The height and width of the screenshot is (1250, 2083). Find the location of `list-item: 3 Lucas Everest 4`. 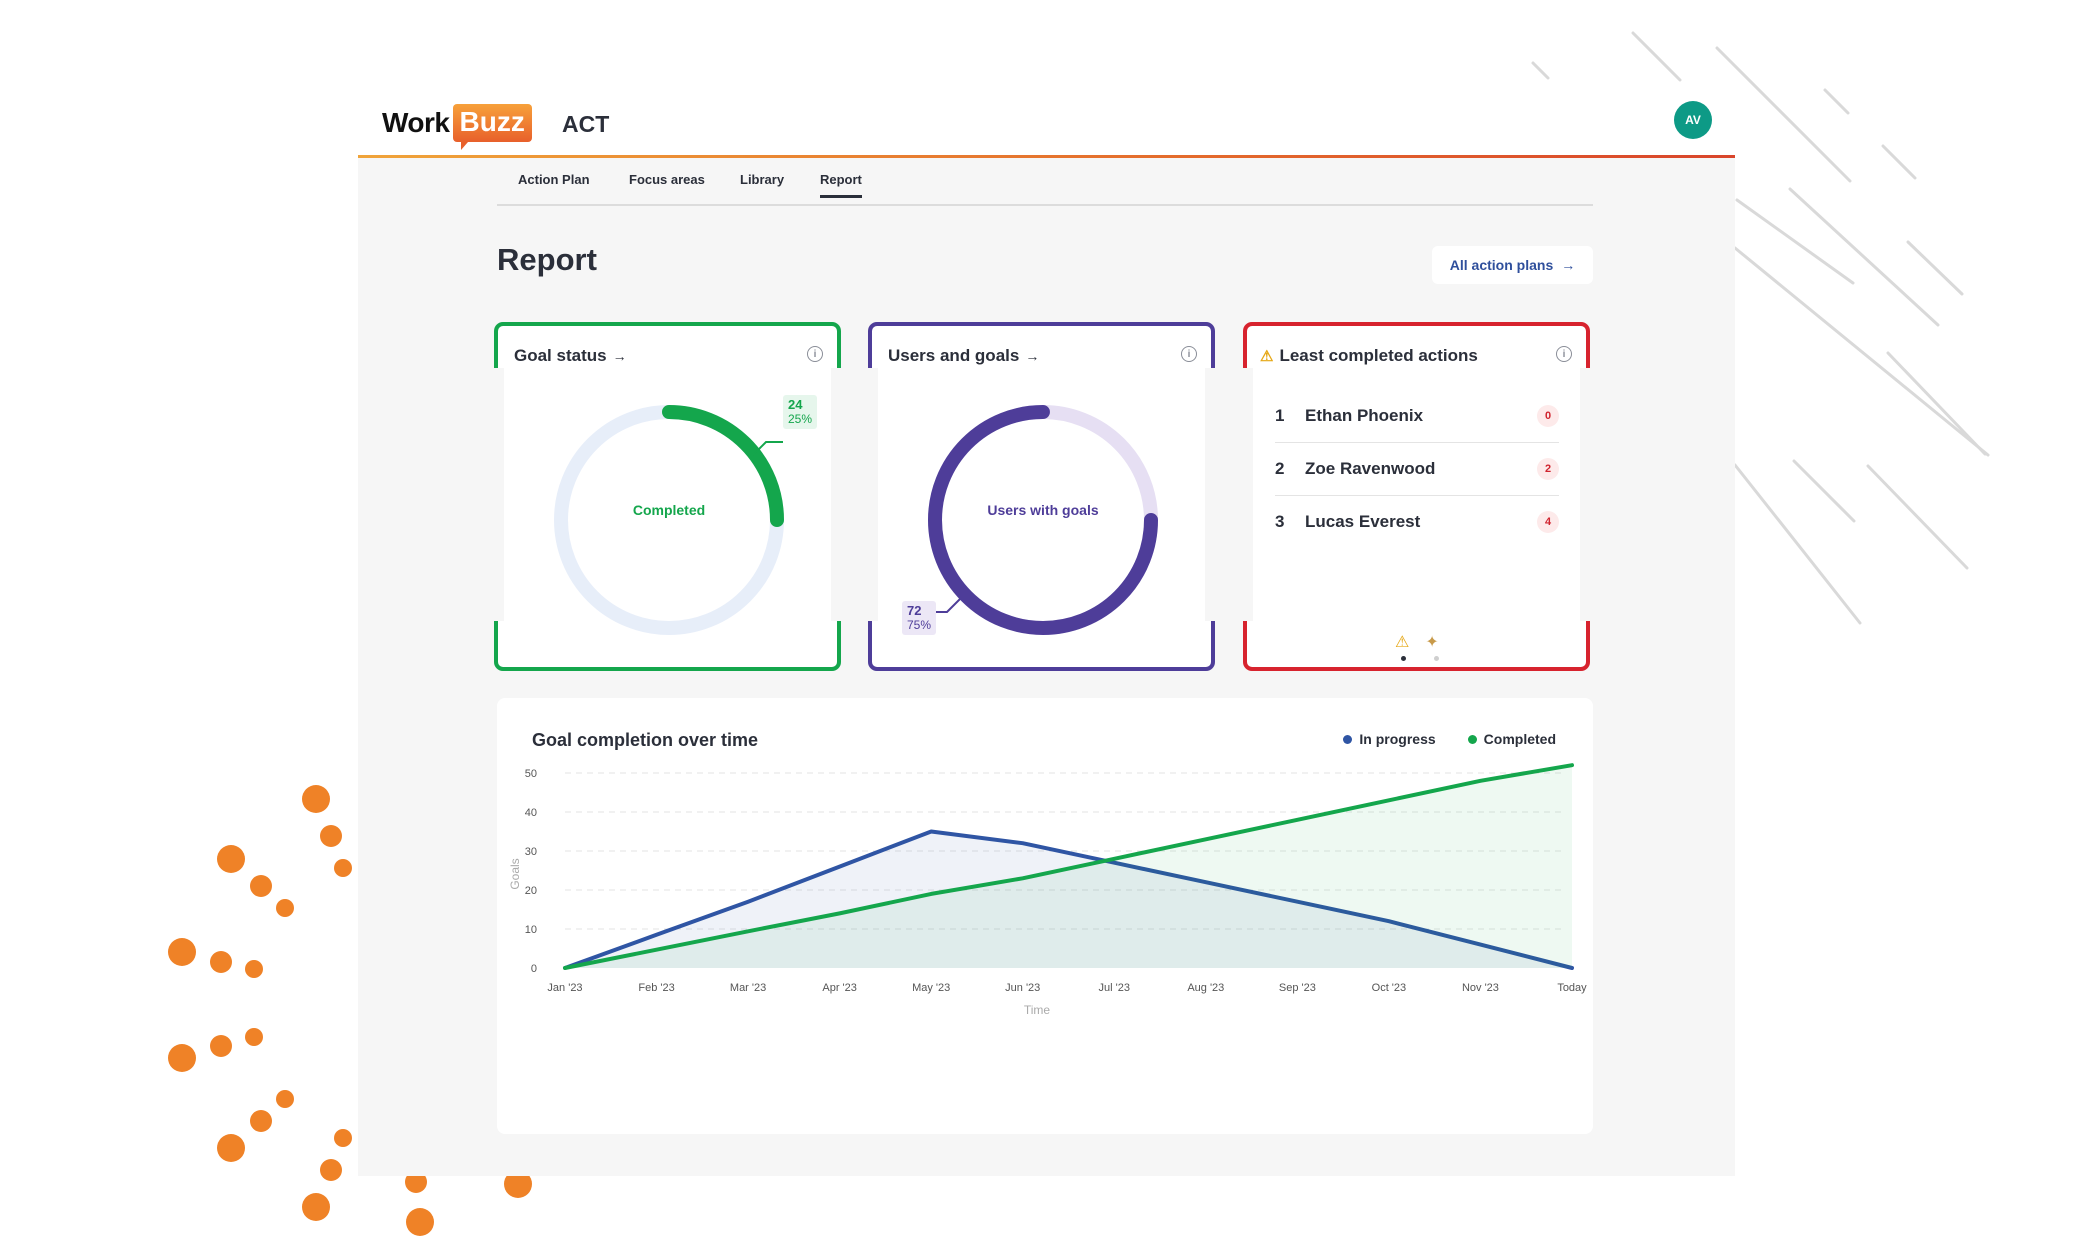

list-item: 3 Lucas Everest 4 is located at coordinates (1417, 522).